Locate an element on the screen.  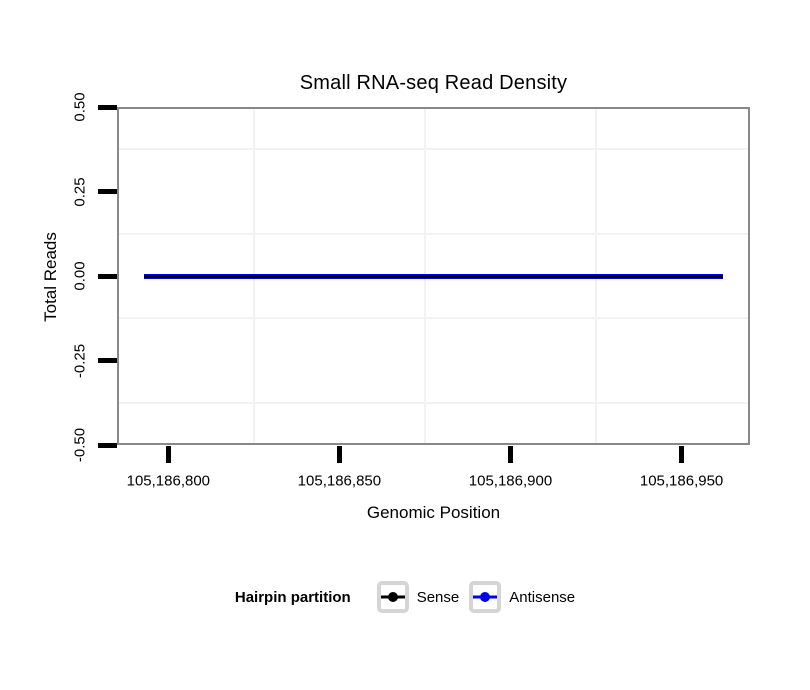
legend-key-sense is located at coordinates (392, 597).